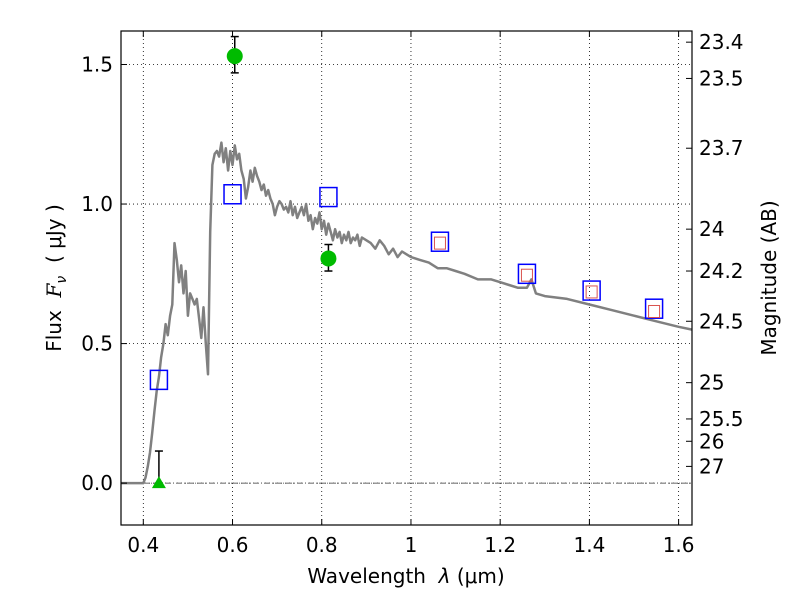 Image resolution: width=800 pixels, height=600 pixels. What do you see at coordinates (721, 148) in the screenshot?
I see `y2-tick-label: 23.7` at bounding box center [721, 148].